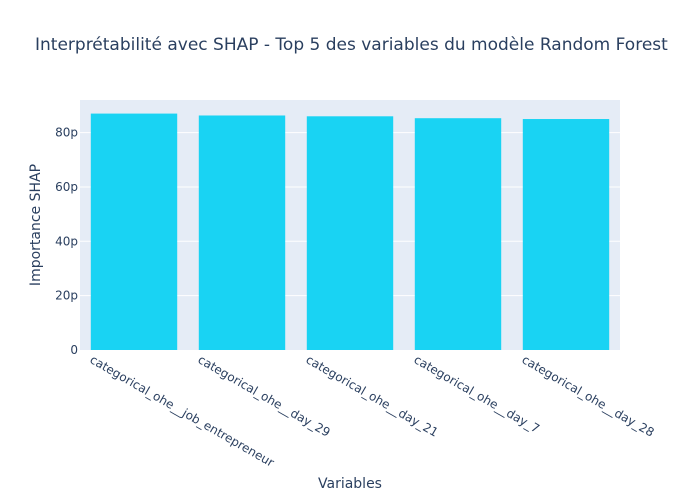 The image size is (700, 500). What do you see at coordinates (66, 187) in the screenshot?
I see `y-tick-label: 60p` at bounding box center [66, 187].